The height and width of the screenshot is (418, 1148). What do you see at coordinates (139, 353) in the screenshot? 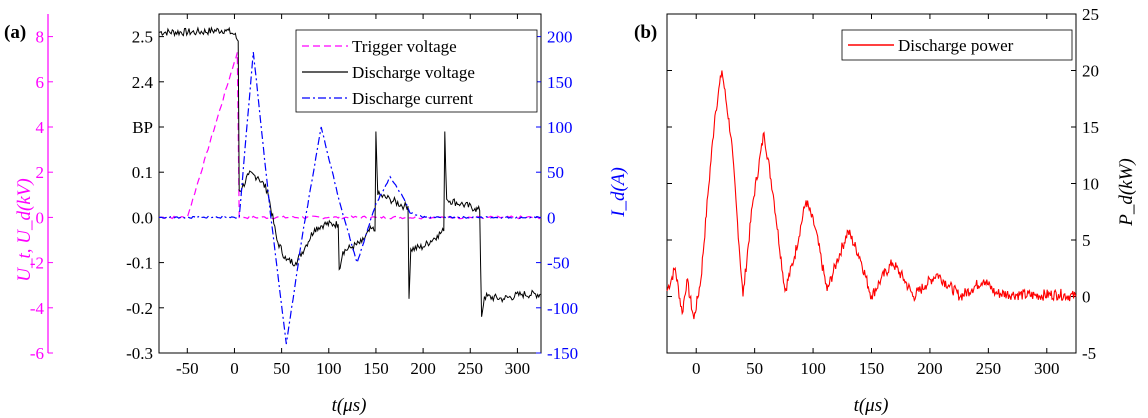
I see `left-inner-tick-label: -0.3` at bounding box center [139, 353].